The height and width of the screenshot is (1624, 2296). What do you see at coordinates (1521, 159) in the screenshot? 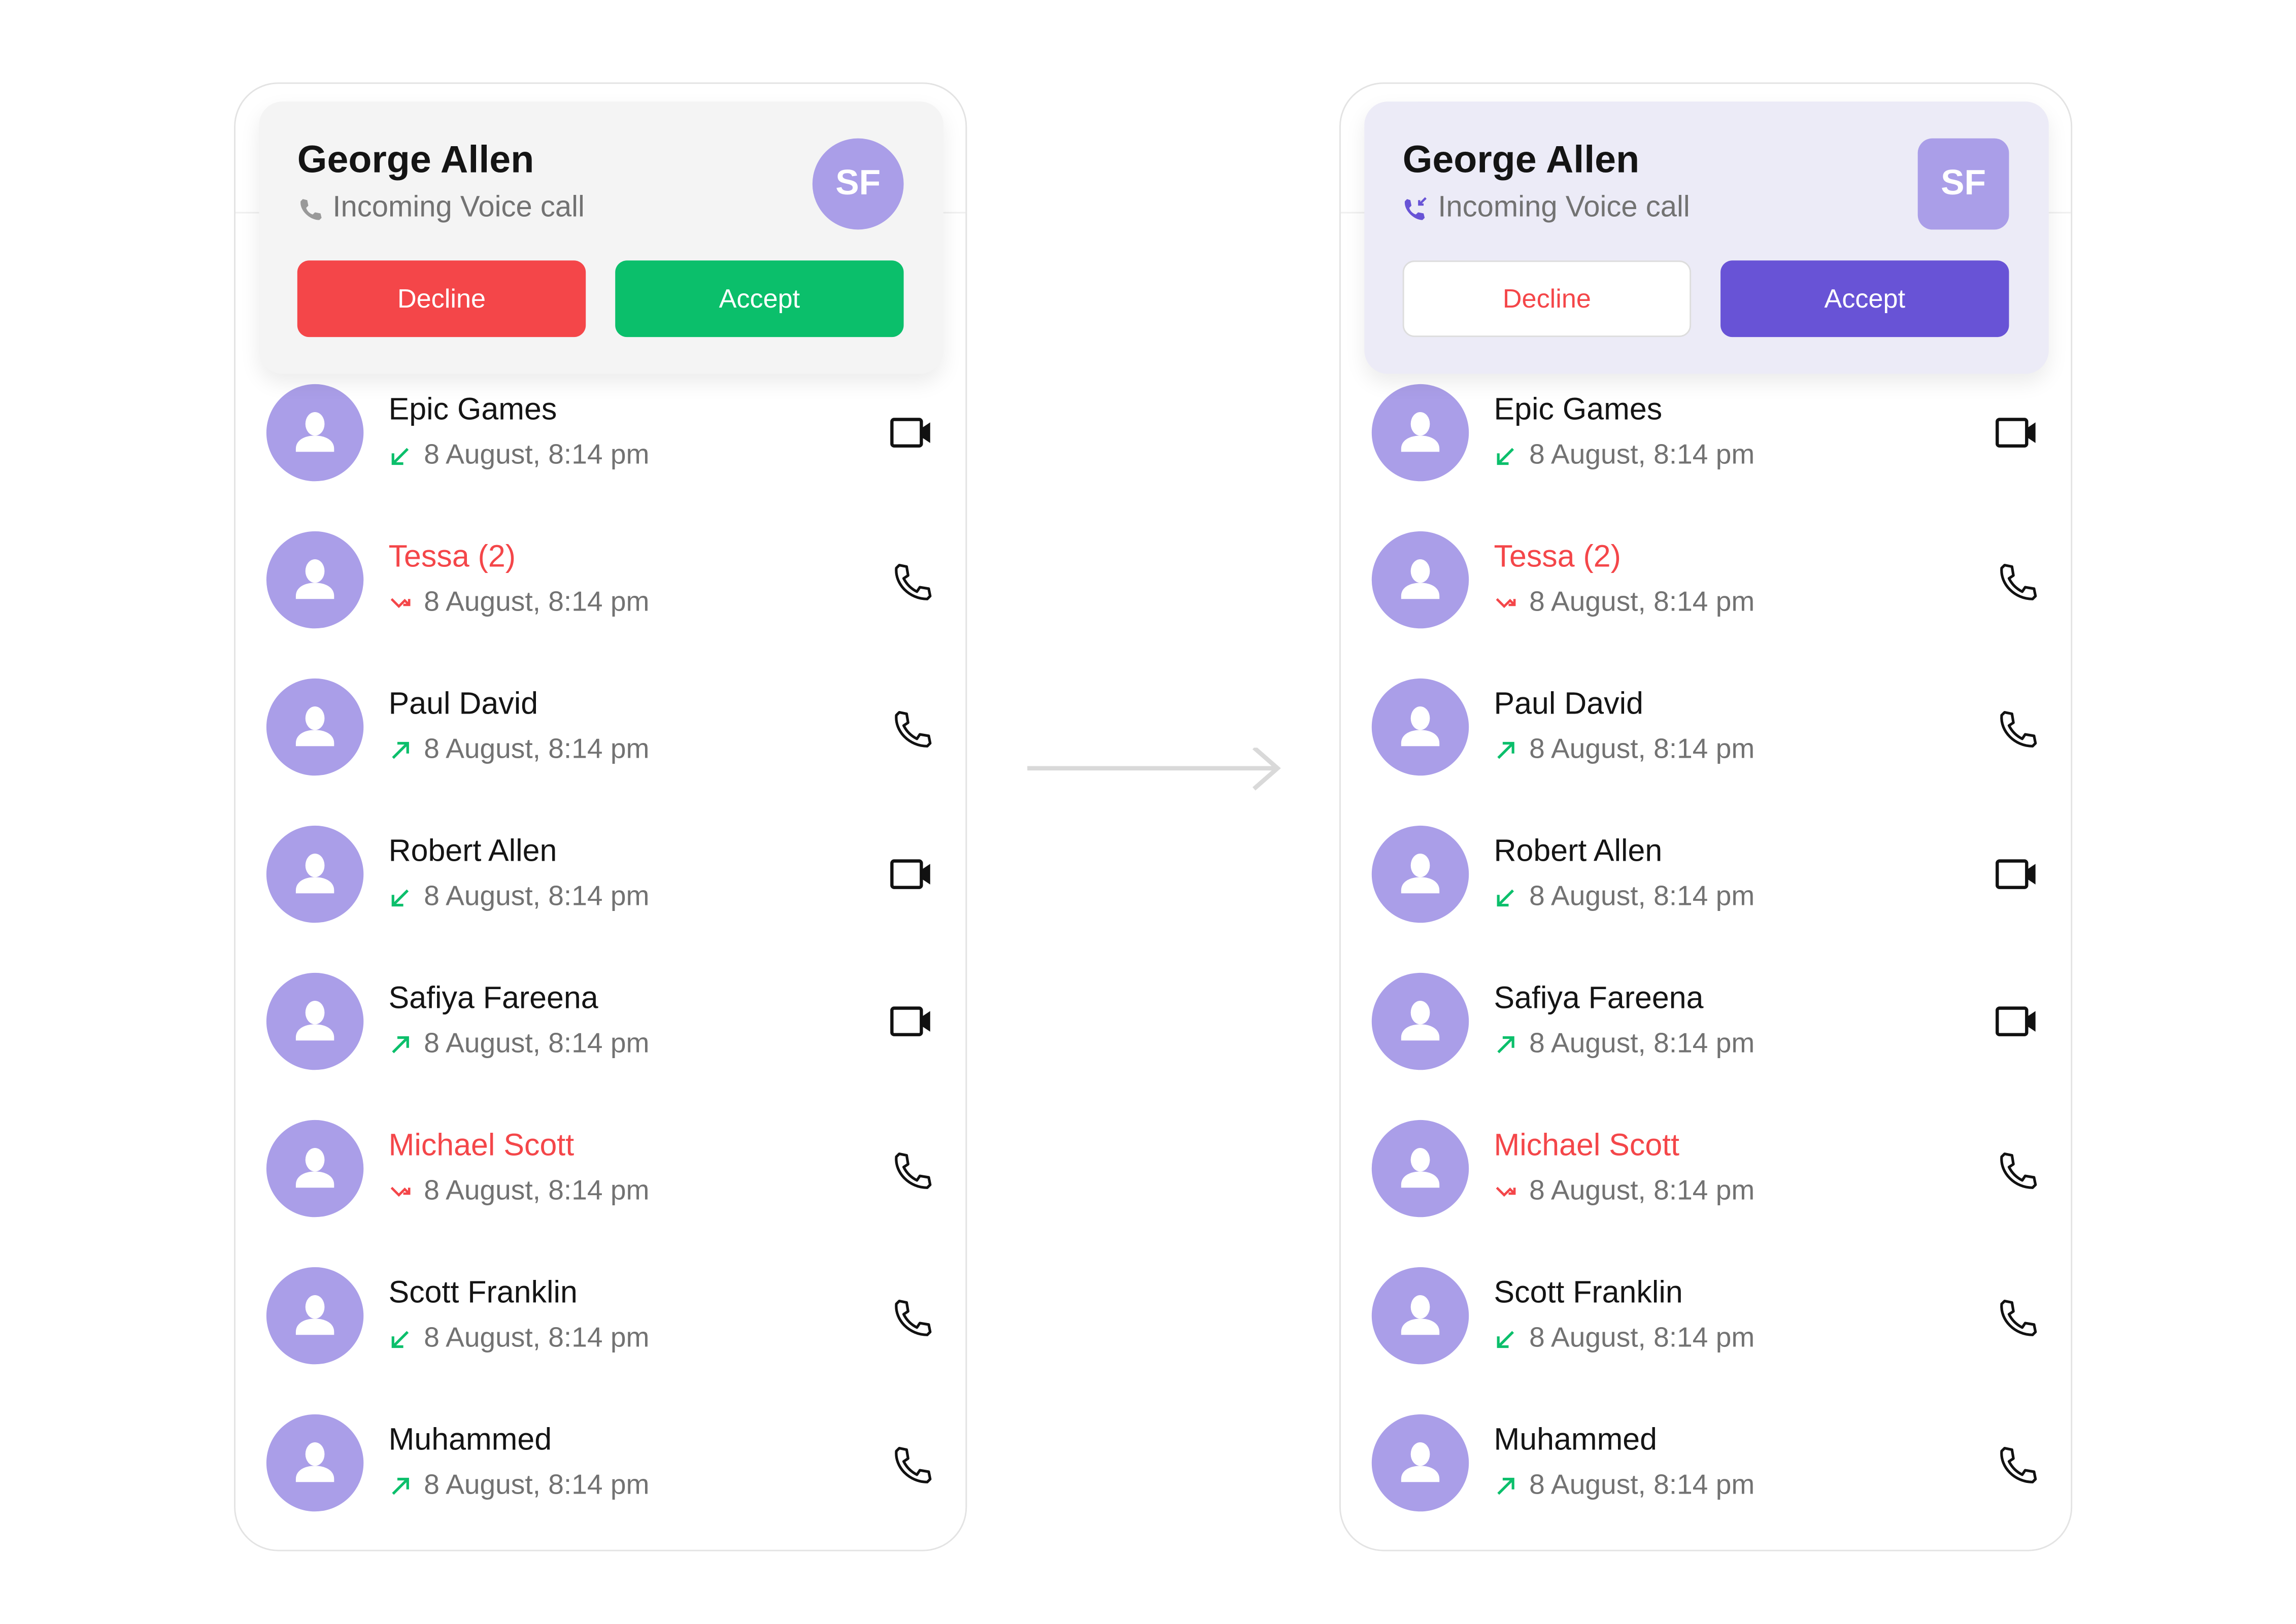
I see `caller-name: George Allen` at bounding box center [1521, 159].